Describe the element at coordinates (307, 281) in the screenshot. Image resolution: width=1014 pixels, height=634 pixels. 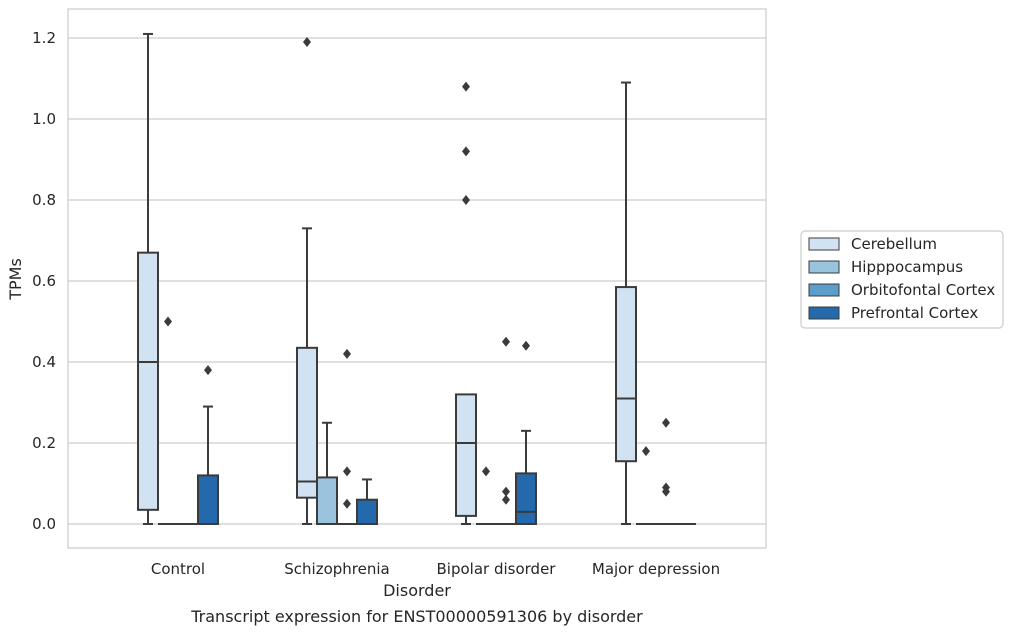
I see `box-cerebellum-schizophrenia` at that location.